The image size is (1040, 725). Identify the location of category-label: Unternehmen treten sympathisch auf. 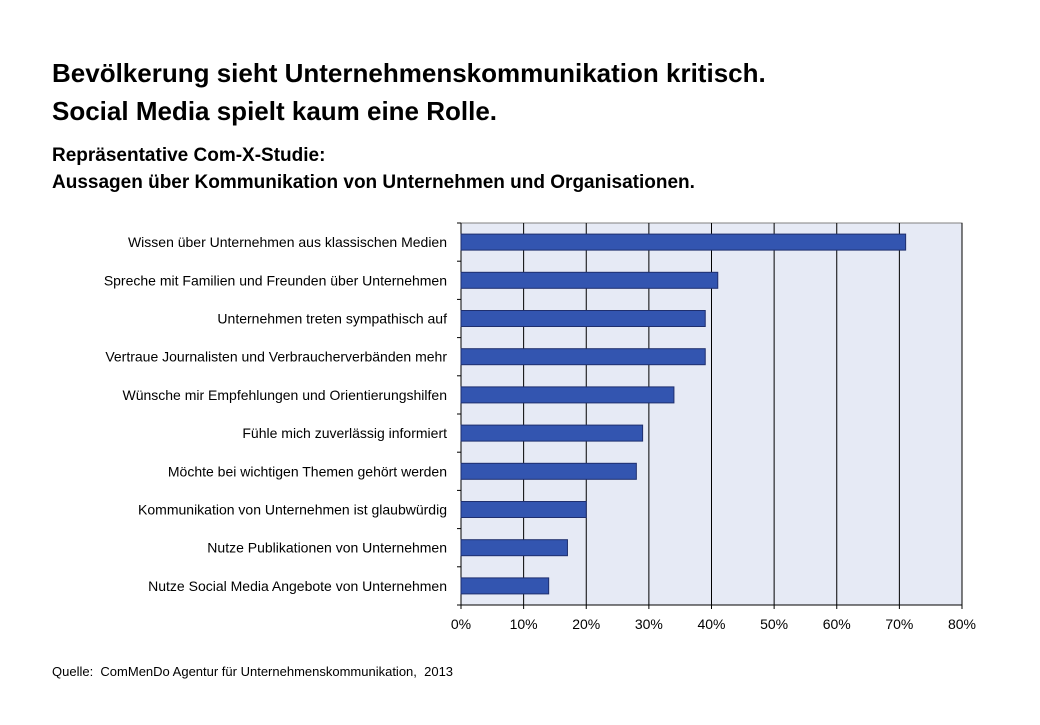
(332, 319).